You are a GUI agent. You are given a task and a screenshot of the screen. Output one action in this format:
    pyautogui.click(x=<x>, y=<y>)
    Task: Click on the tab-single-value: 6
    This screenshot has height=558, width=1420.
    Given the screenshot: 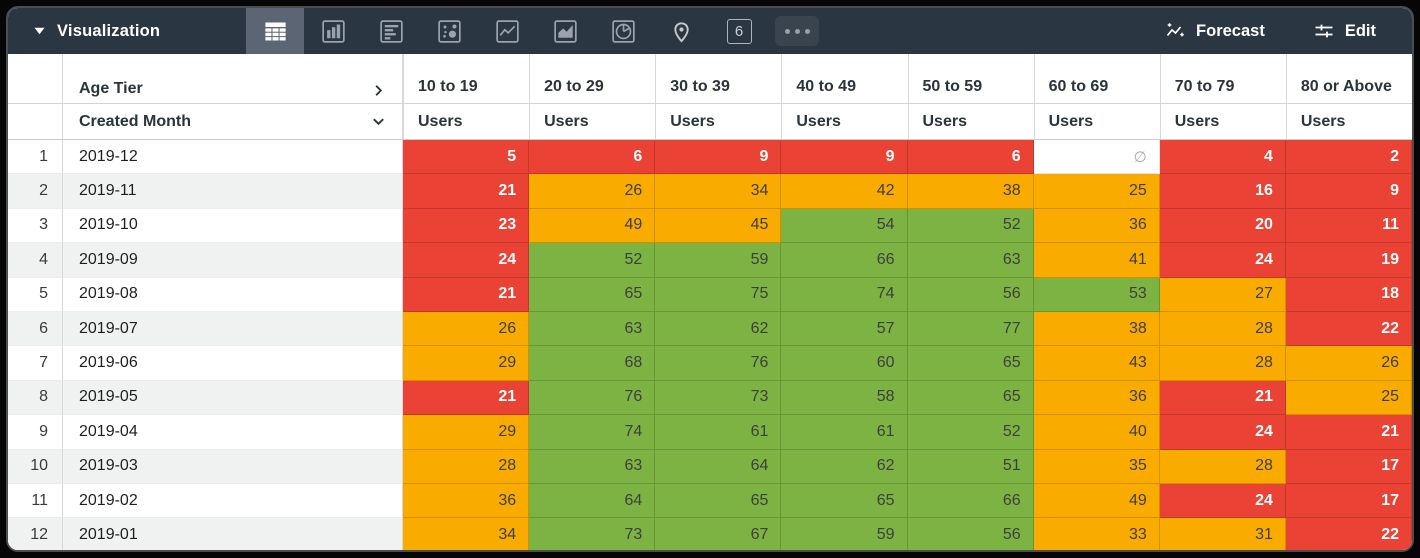 What is the action you would take?
    pyautogui.click(x=739, y=31)
    